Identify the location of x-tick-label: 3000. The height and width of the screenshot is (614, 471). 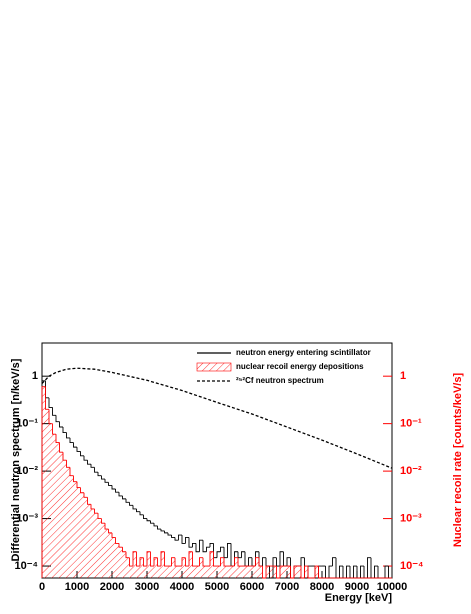
(147, 587).